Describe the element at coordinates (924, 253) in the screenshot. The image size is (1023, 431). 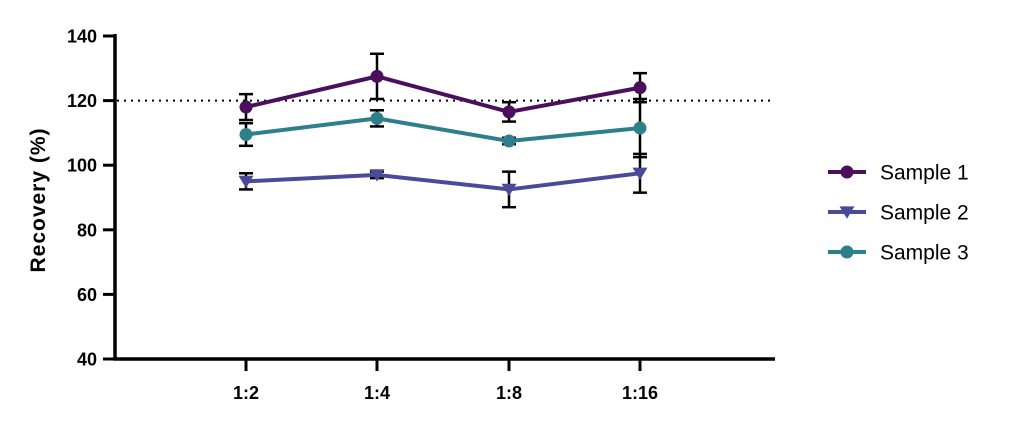
I see `legend-label: Sample 3` at that location.